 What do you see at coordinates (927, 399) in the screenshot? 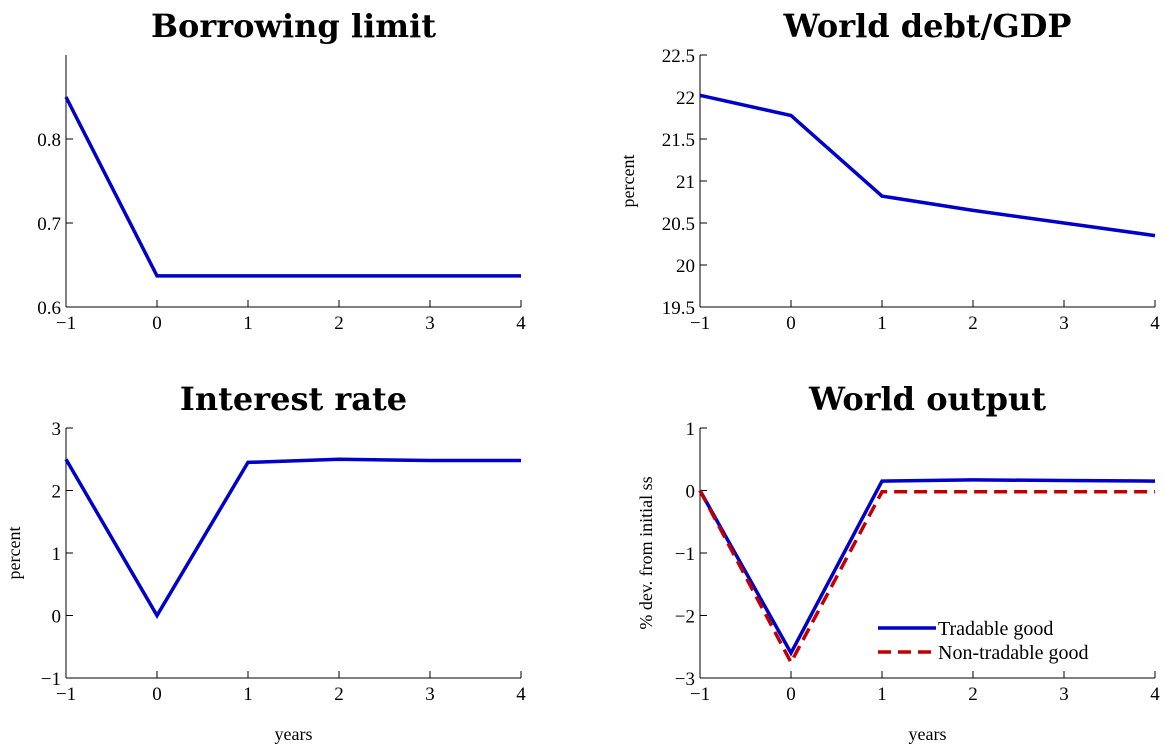
I see `panel-4-title: World output` at bounding box center [927, 399].